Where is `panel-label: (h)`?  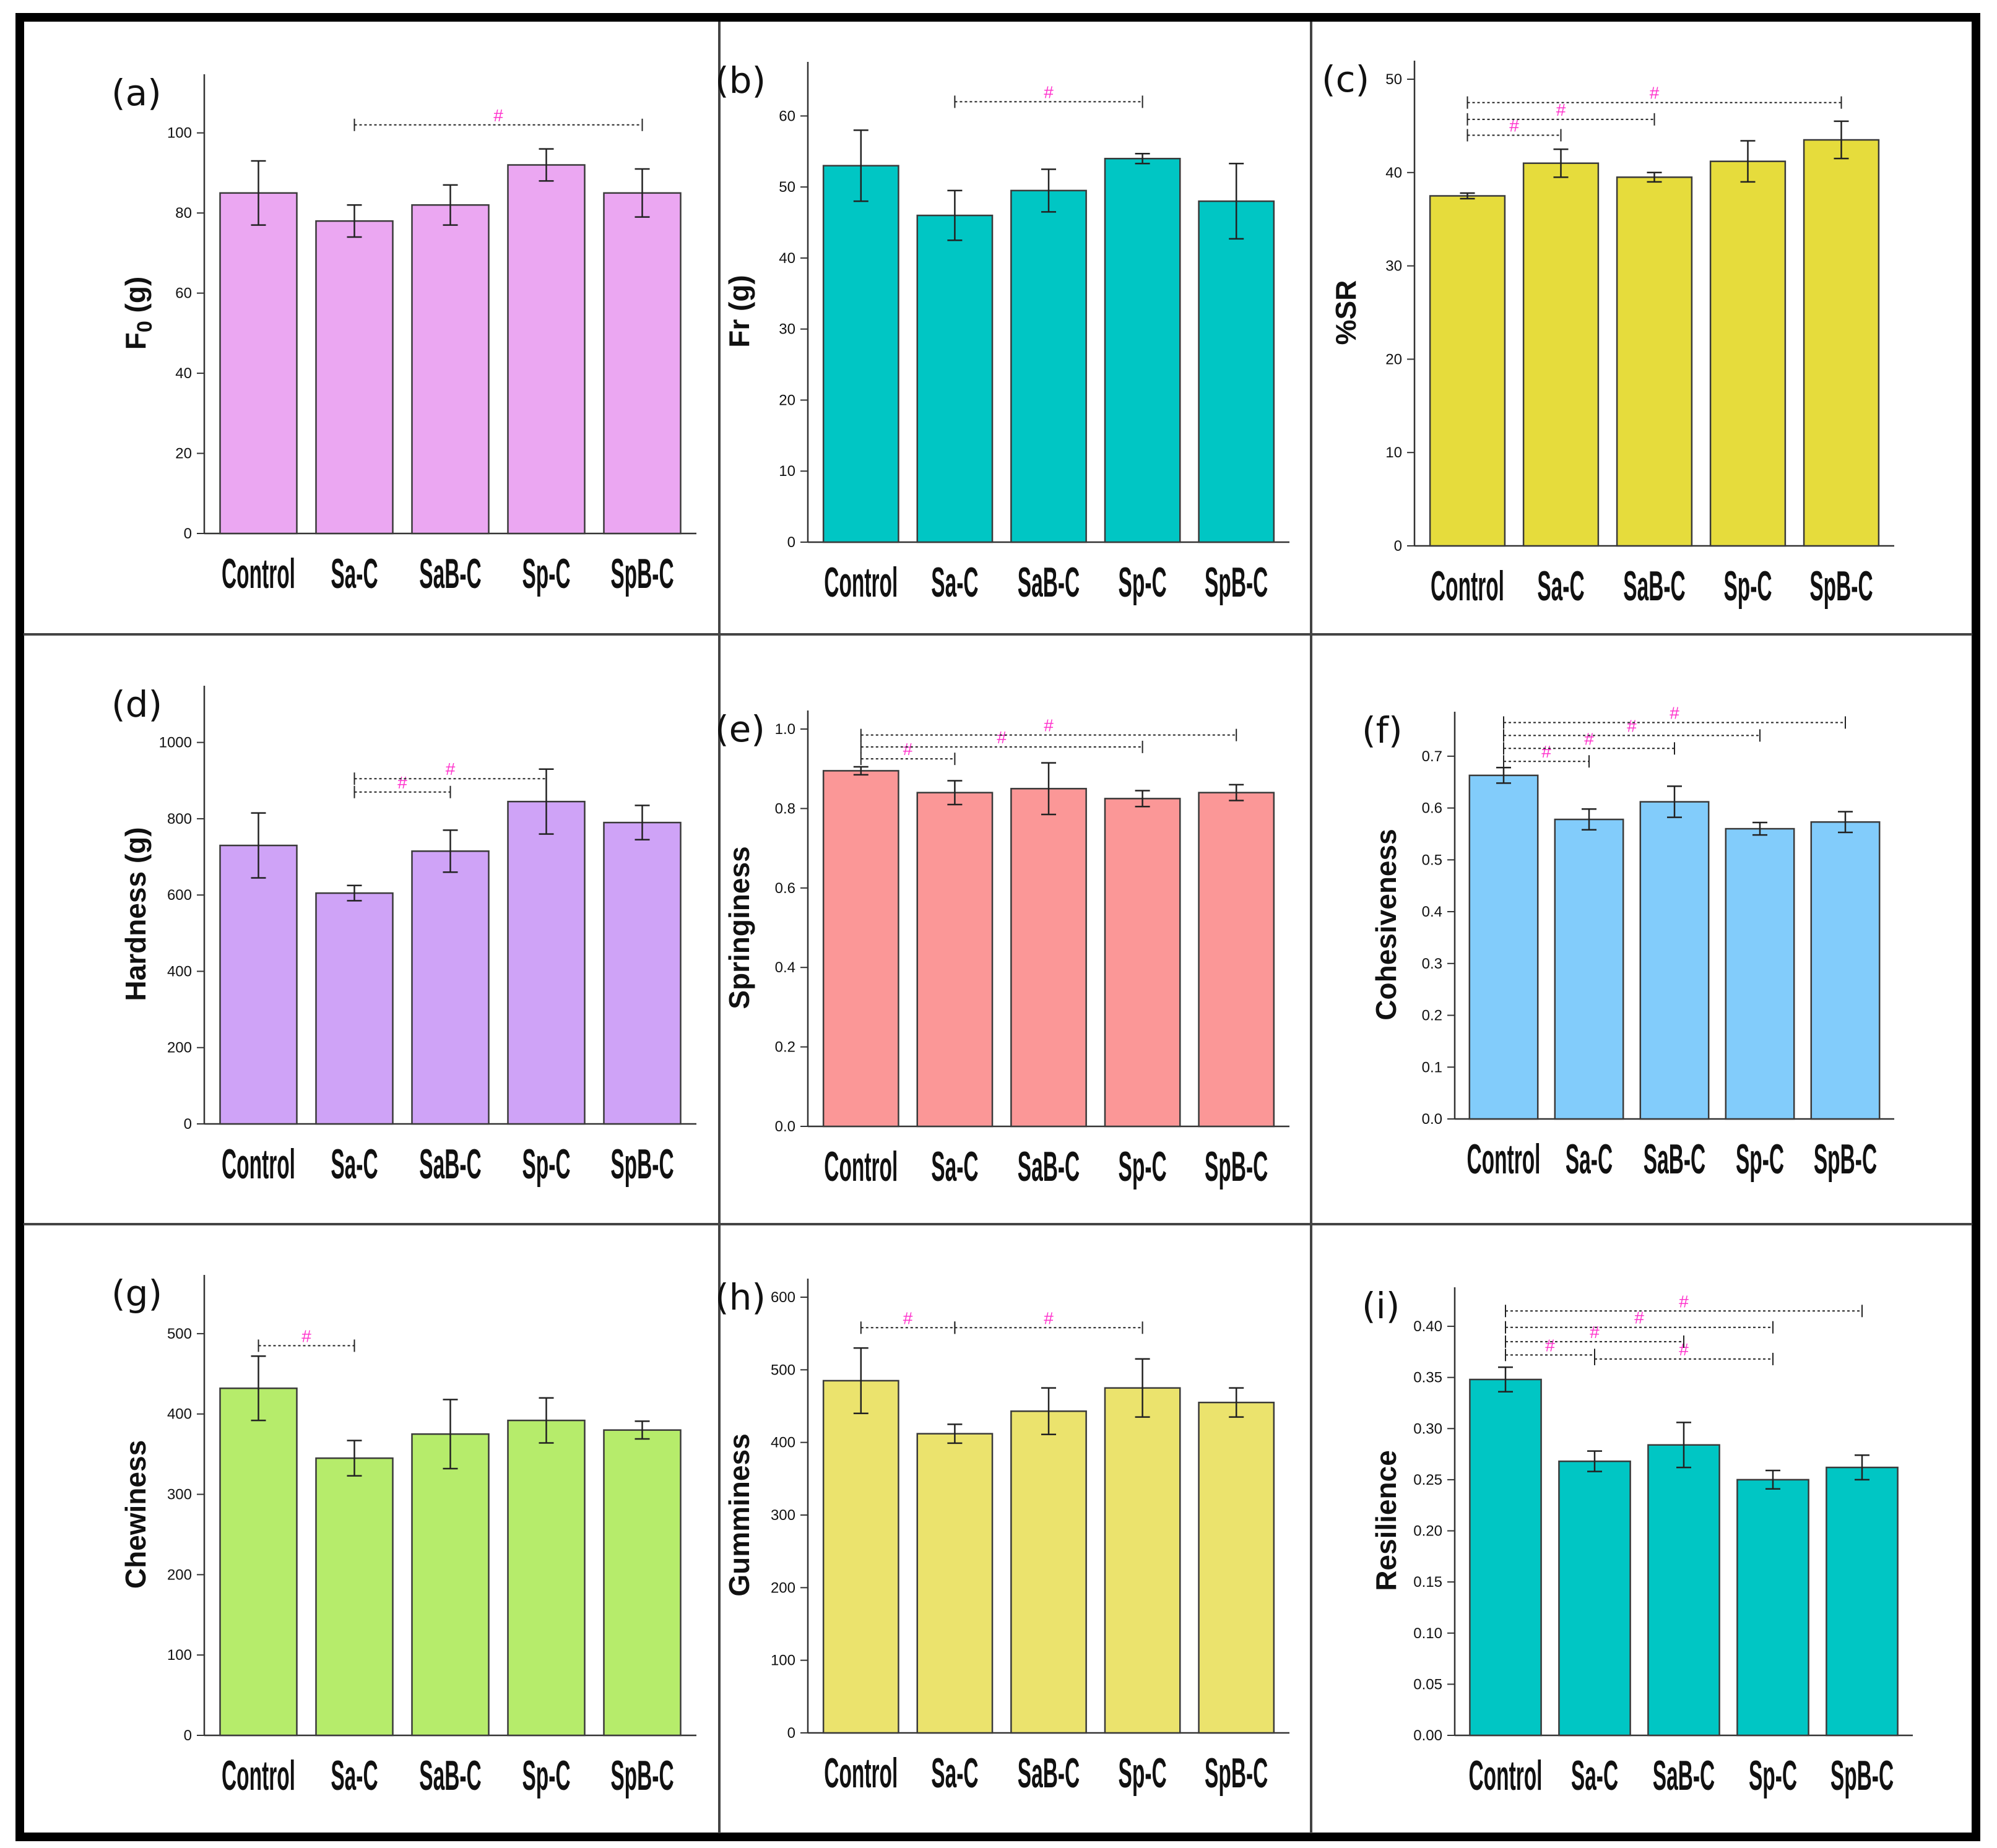 panel-label: (h) is located at coordinates (740, 1297).